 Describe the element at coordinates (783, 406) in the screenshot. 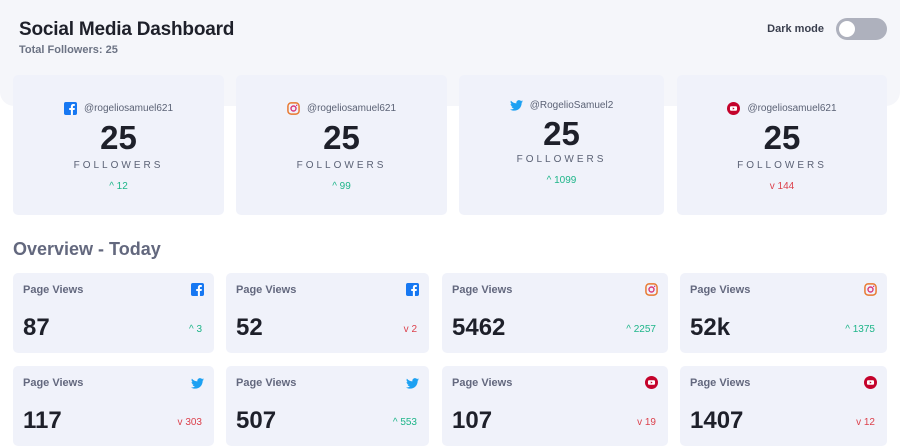

I see `overview-card-youtube-page-views: Page Views 1407 v 12` at that location.